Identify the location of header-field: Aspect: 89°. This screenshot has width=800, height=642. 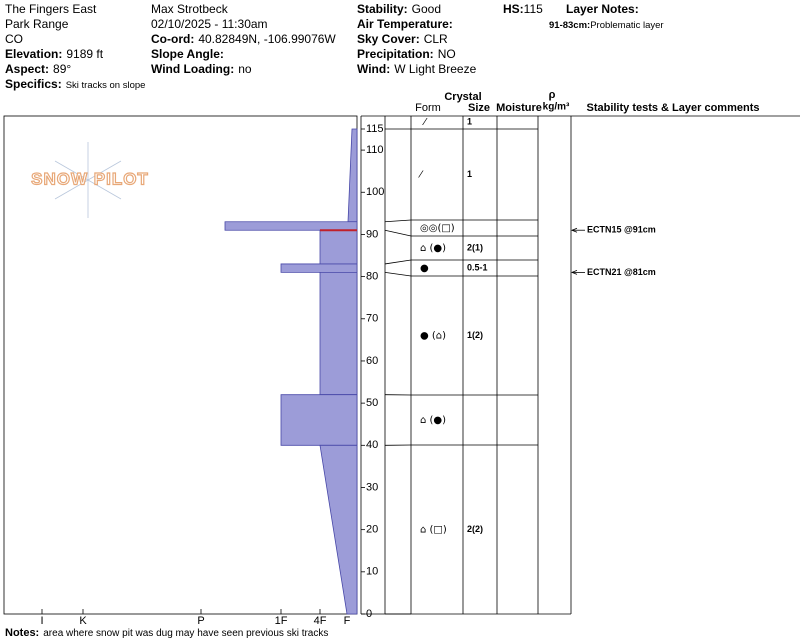
(38, 69).